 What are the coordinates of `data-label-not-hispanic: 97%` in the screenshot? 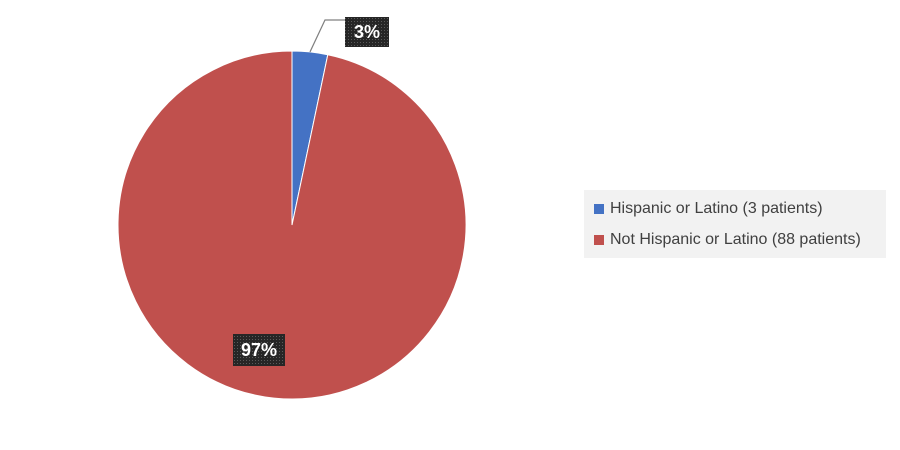 It's located at (259, 350).